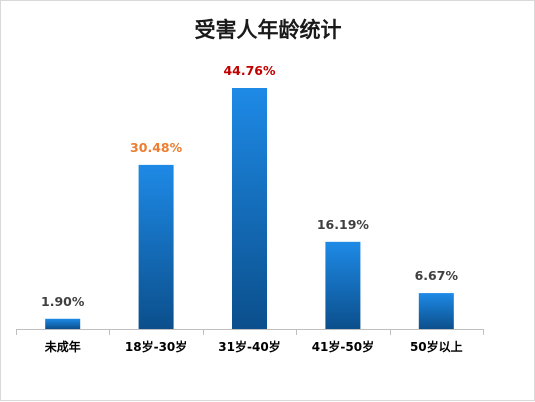  What do you see at coordinates (63, 301) in the screenshot?
I see `data-label: 1.90%` at bounding box center [63, 301].